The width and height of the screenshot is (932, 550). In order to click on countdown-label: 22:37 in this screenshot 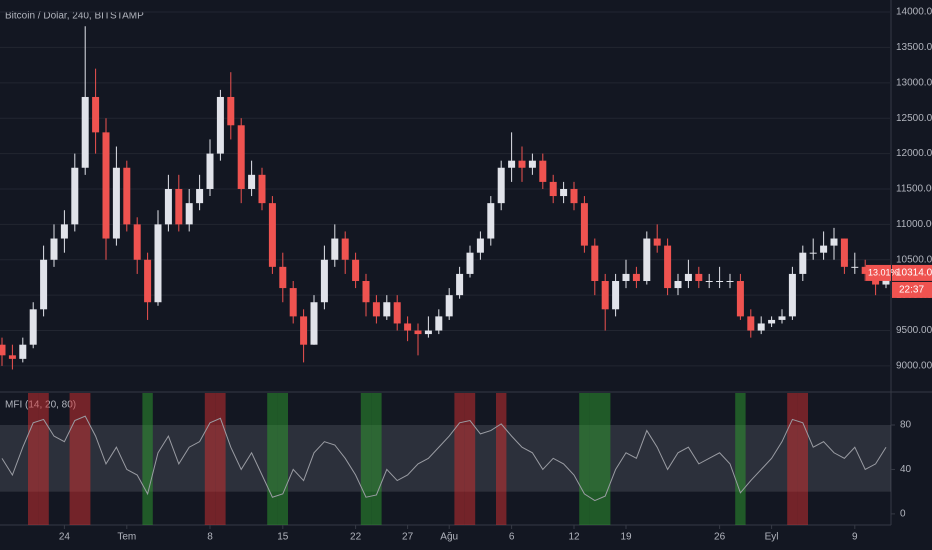, I will do `click(911, 290)`.